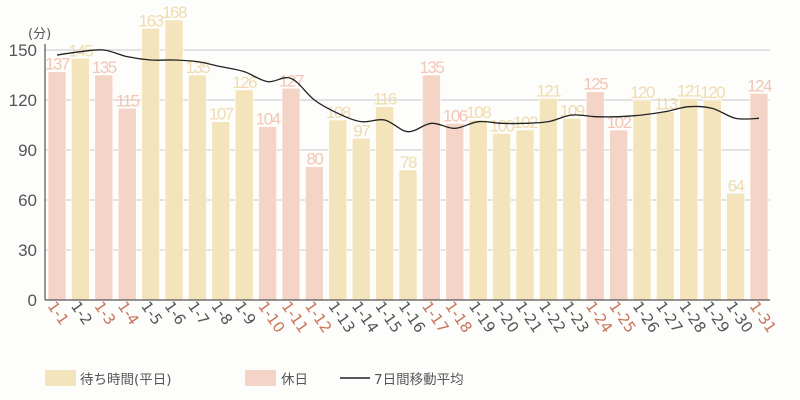 This screenshot has height=400, width=800. What do you see at coordinates (60, 378) in the screenshot?
I see `legend-swatch-weekday` at bounding box center [60, 378].